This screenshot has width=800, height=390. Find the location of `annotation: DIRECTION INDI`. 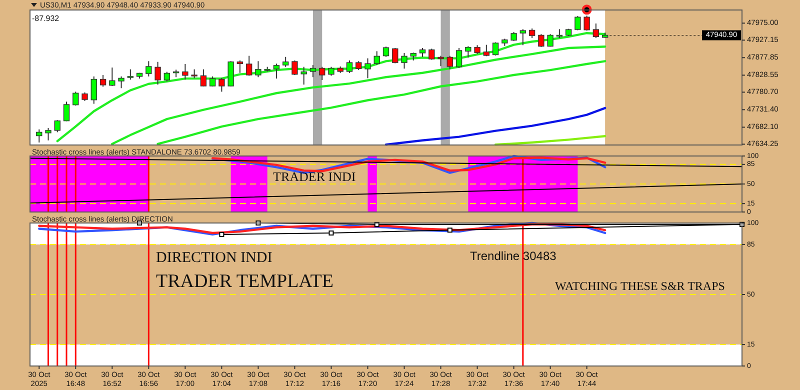

annotation: DIRECTION INDI is located at coordinates (214, 258).